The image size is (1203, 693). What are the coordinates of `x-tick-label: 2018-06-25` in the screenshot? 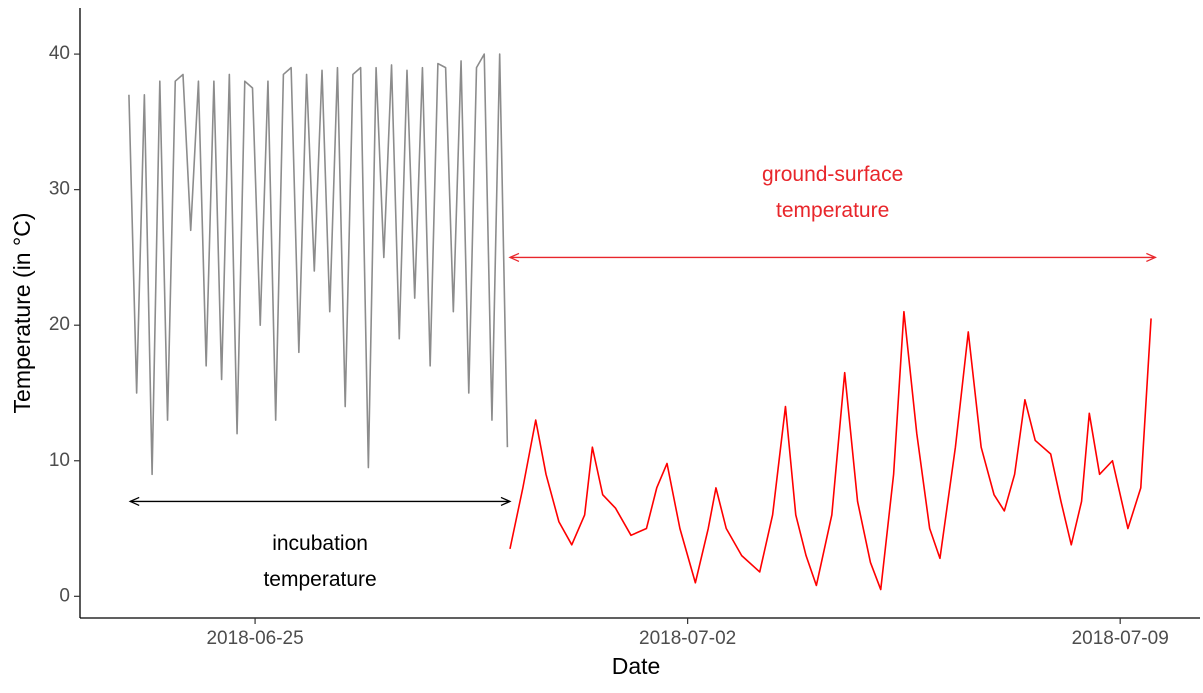 It's located at (254, 638).